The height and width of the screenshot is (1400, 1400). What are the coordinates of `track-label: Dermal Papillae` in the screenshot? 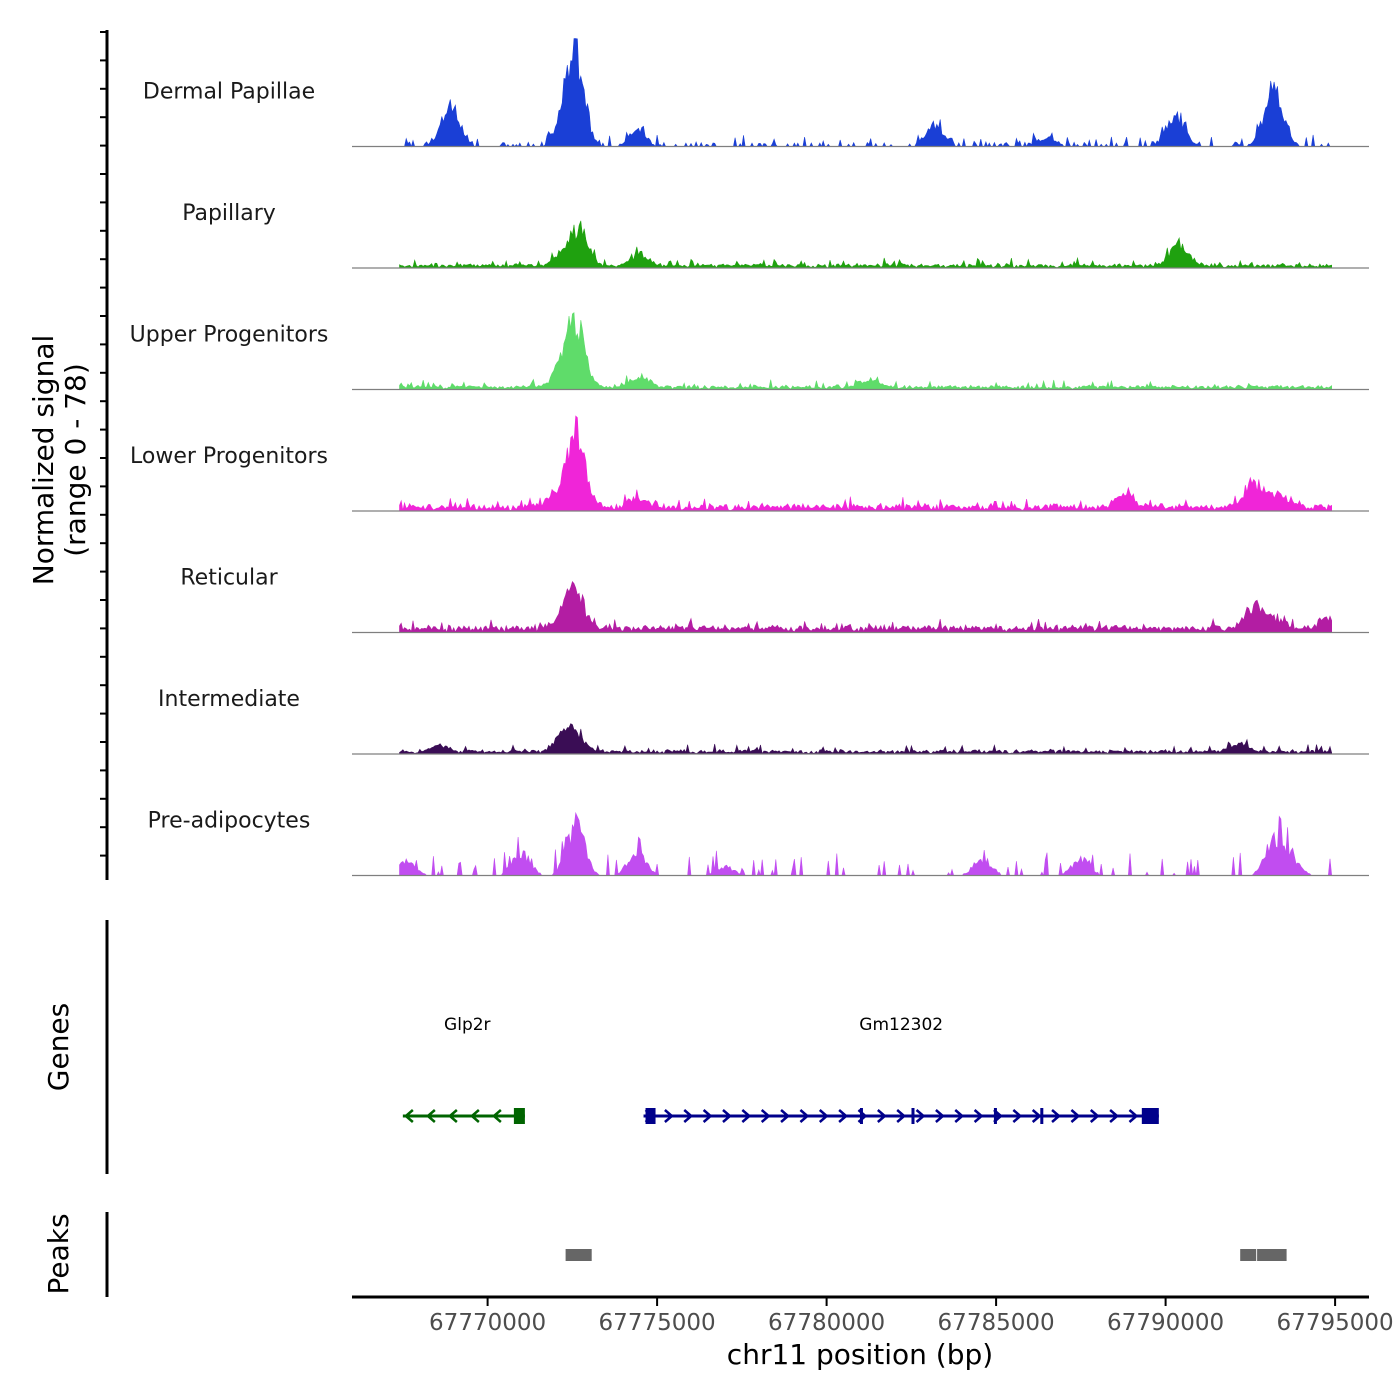 It's located at (229, 92).